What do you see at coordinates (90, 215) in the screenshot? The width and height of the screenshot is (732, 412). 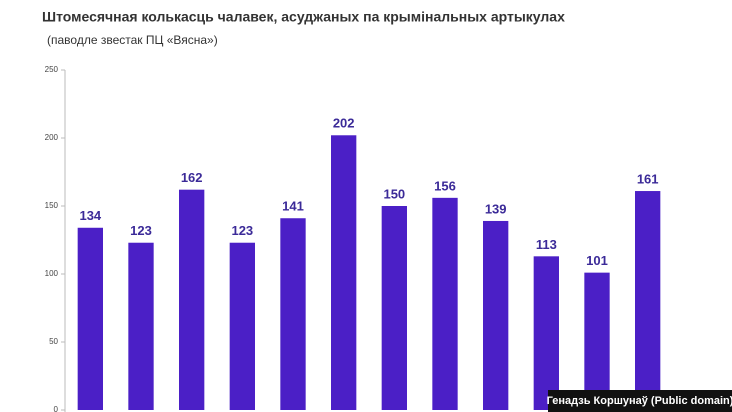 I see `data-label: 134` at bounding box center [90, 215].